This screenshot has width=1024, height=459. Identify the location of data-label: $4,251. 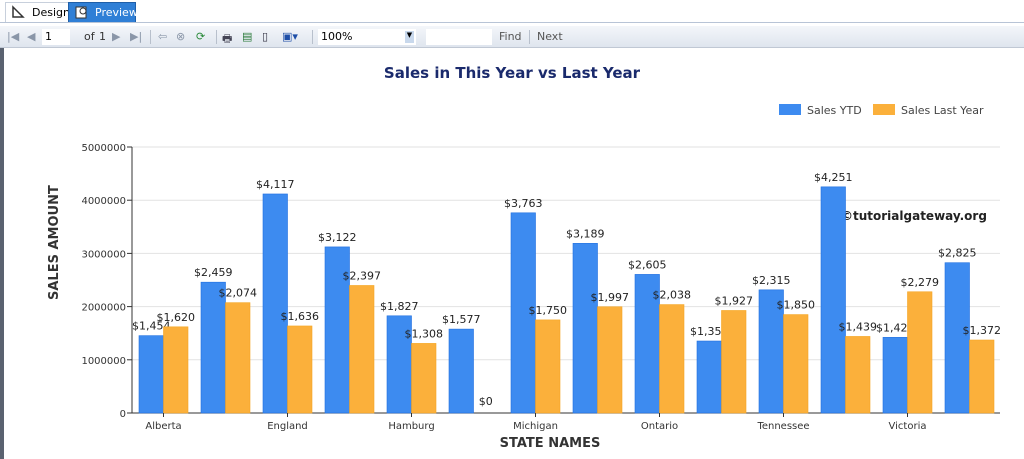
(833, 177).